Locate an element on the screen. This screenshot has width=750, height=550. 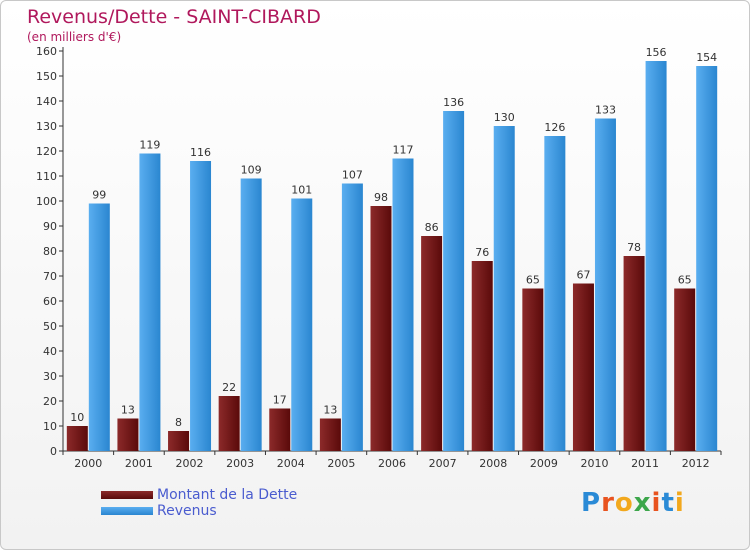
y-tick-label: 20 is located at coordinates (50, 401).